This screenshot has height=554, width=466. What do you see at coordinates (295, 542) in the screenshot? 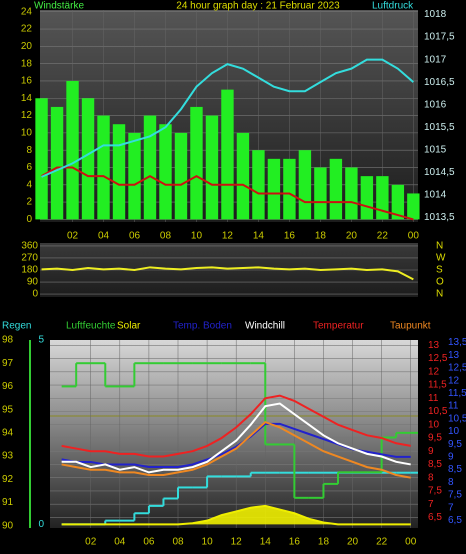
I see `x-tick-label: 16` at bounding box center [295, 542].